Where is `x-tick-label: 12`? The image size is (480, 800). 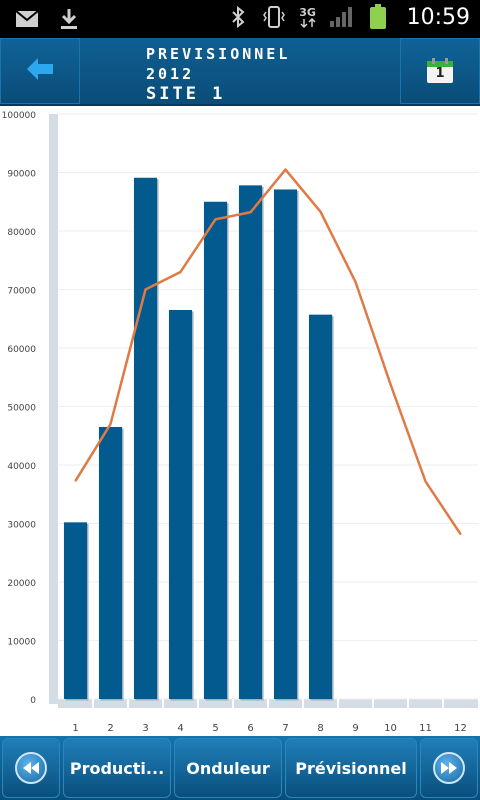 x-tick-label: 12 is located at coordinates (460, 728).